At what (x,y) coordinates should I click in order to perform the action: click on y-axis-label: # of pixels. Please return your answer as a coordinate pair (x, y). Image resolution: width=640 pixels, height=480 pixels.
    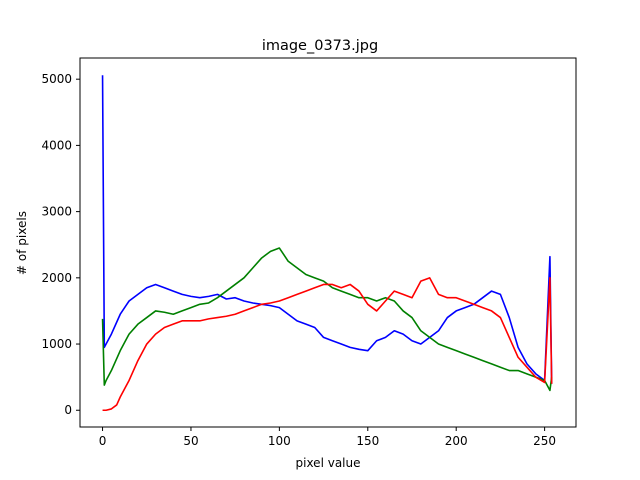
    Looking at the image, I should click on (22, 243).